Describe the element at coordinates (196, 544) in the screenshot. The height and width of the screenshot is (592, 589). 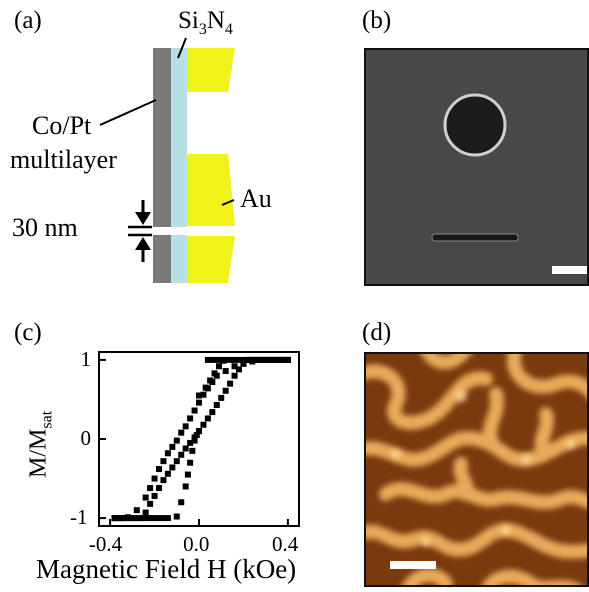
I see `xtick-label: 0.0` at that location.